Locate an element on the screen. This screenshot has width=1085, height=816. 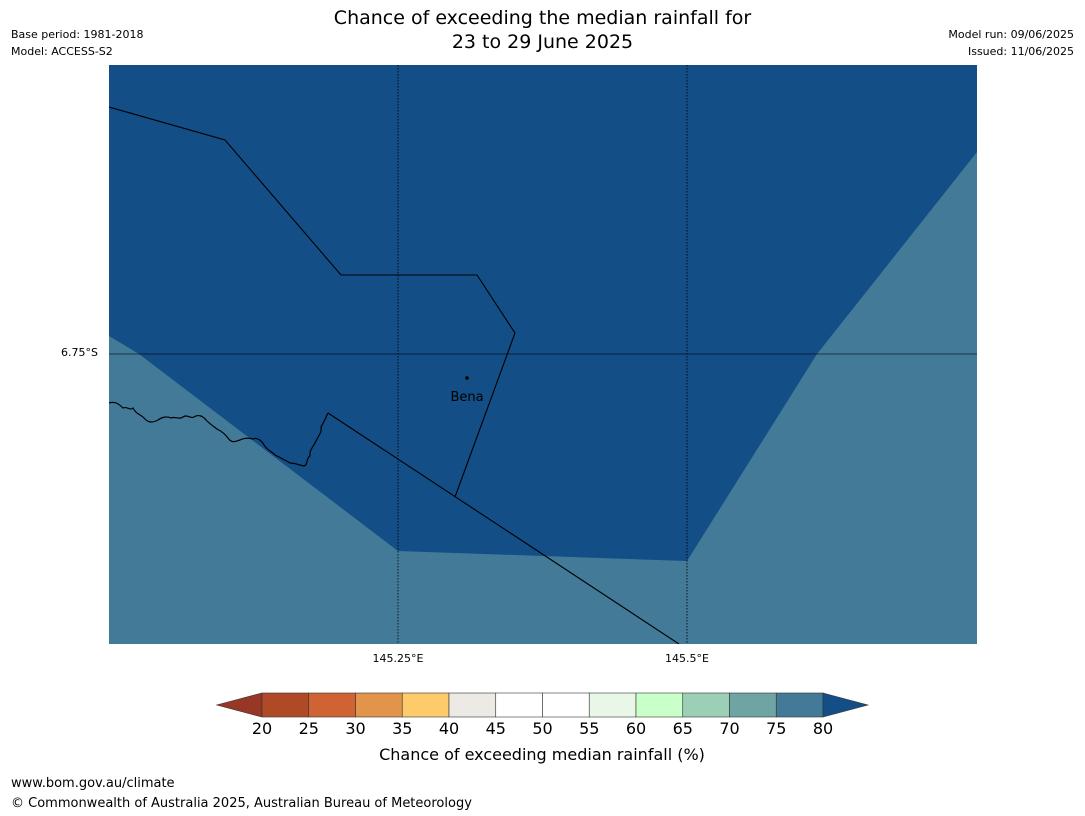
colorbar-tick-75: 75 is located at coordinates (776, 728).